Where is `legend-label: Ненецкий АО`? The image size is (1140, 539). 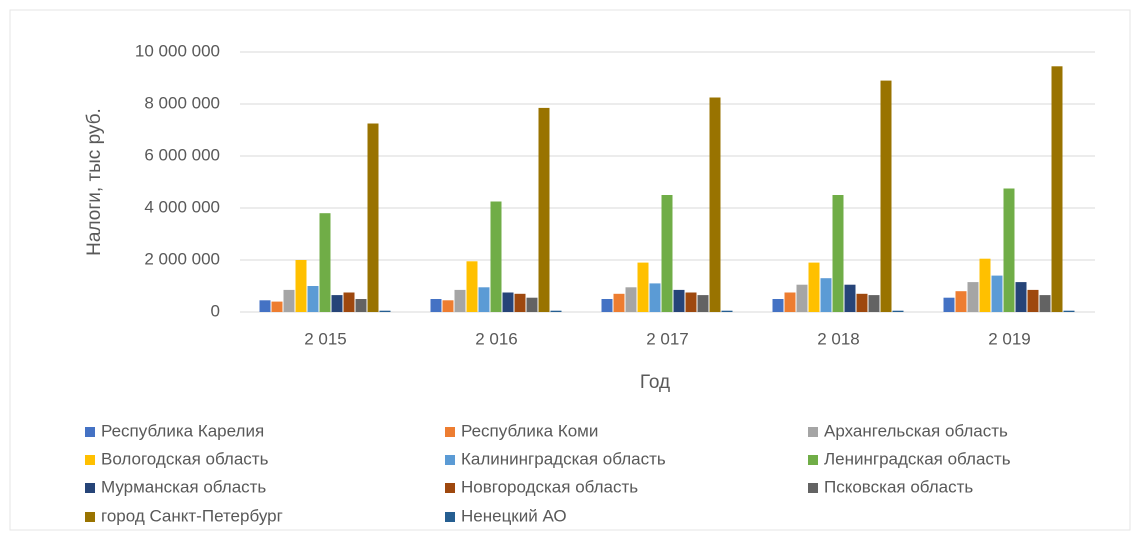 legend-label: Ненецкий АО is located at coordinates (514, 515).